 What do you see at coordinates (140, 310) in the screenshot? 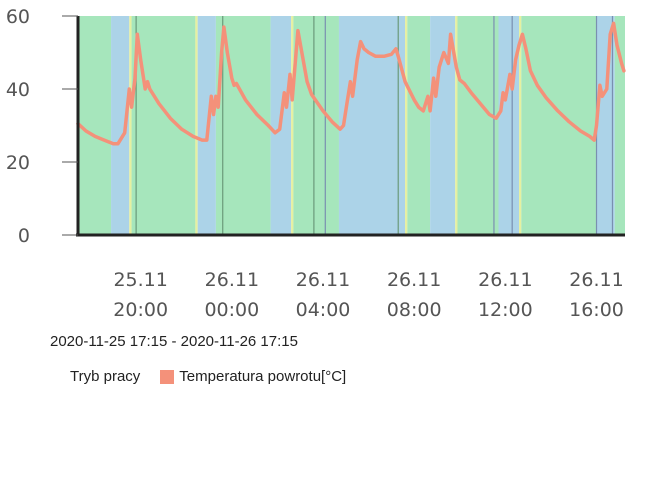
I see `x-tick-time-0: 20:00` at bounding box center [140, 310].